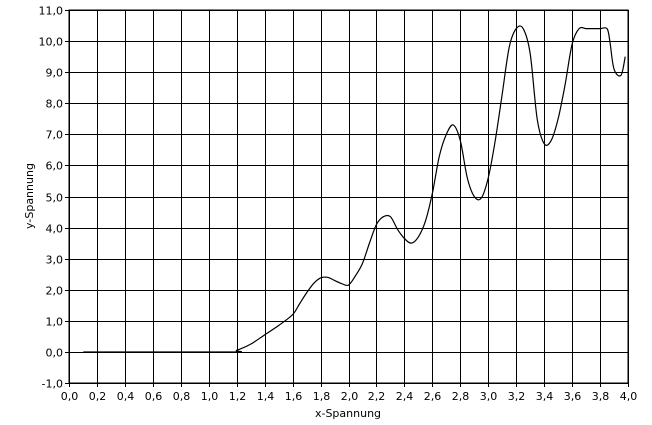  What do you see at coordinates (601, 396) in the screenshot?
I see `x-tick-label: 3,8` at bounding box center [601, 396].